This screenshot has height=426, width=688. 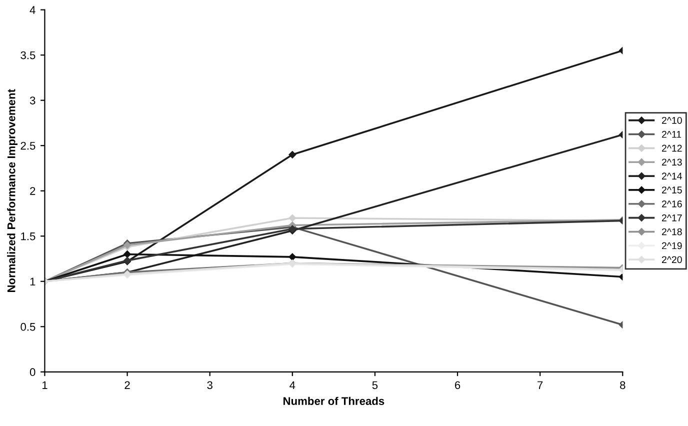 I want to click on x-tick-label: 6, so click(x=457, y=385).